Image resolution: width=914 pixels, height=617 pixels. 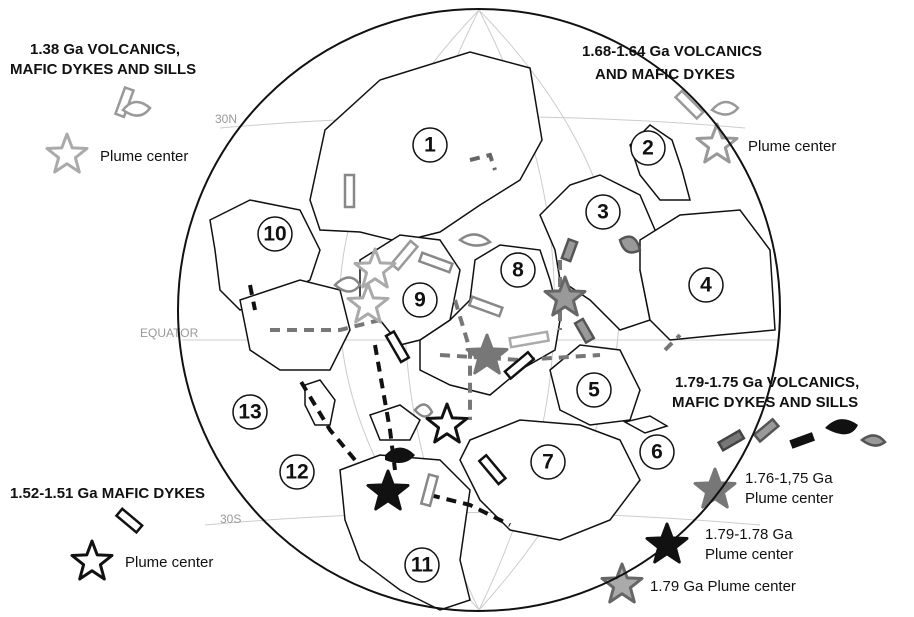 What do you see at coordinates (105, 49) in the screenshot?
I see `legend-title: 1.38 Ga VOLCANICS,` at bounding box center [105, 49].